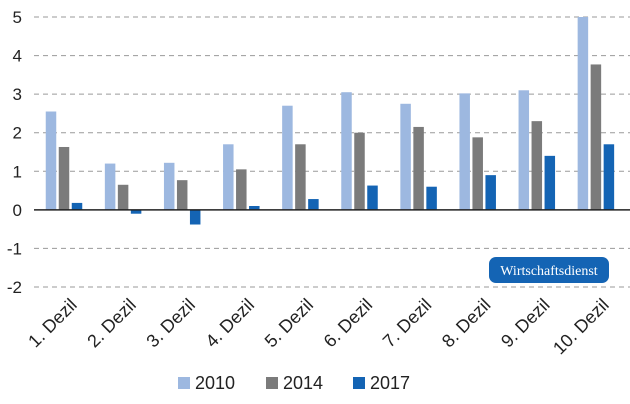 The height and width of the screenshot is (404, 630). What do you see at coordinates (14, 152) in the screenshot?
I see `y-axis-tick-labels: 5 4 3 2 1 0 -1 -2` at bounding box center [14, 152].